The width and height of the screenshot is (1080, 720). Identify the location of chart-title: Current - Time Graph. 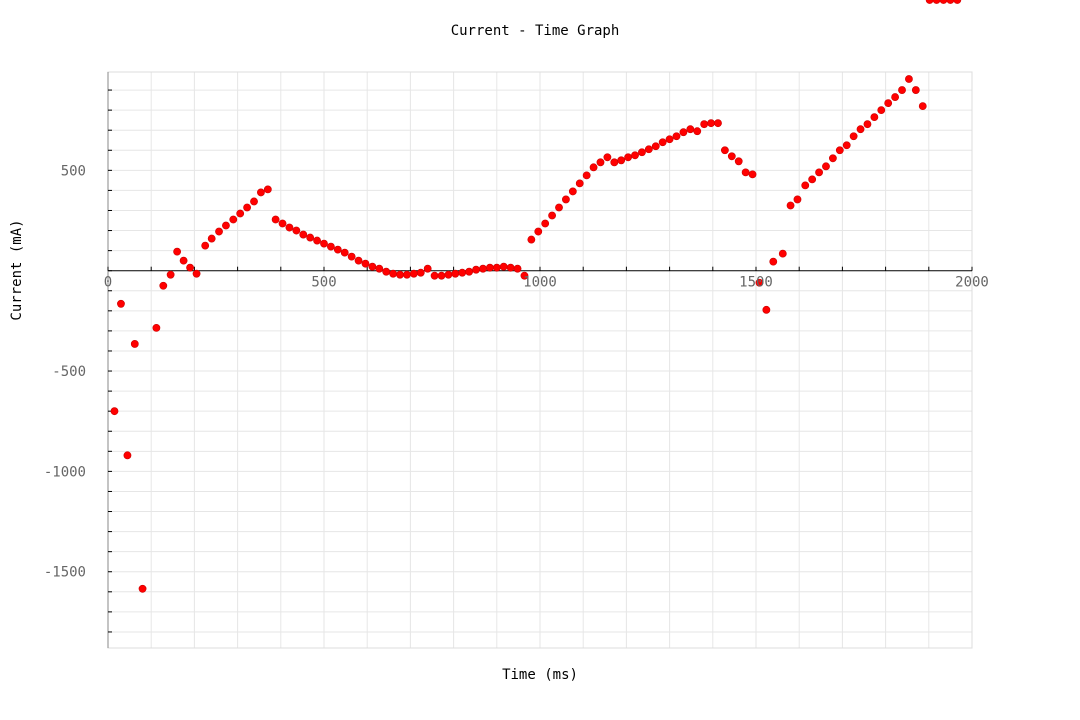
(535, 31).